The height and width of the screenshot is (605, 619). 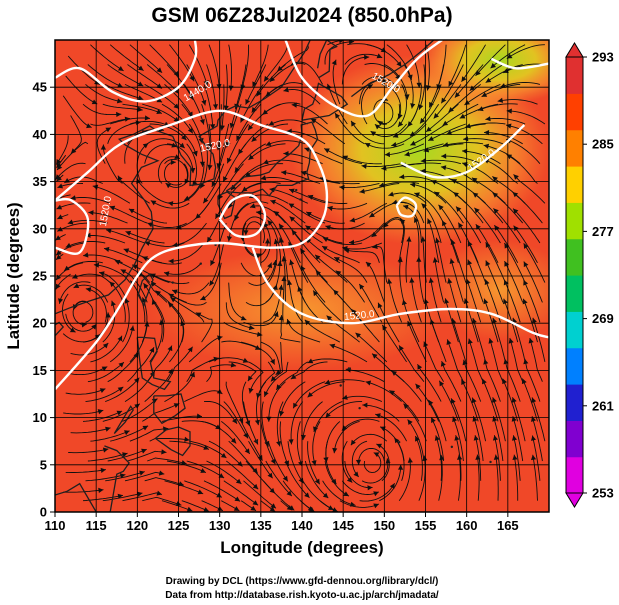 I want to click on coastline-taiwan, so click(x=145, y=290).